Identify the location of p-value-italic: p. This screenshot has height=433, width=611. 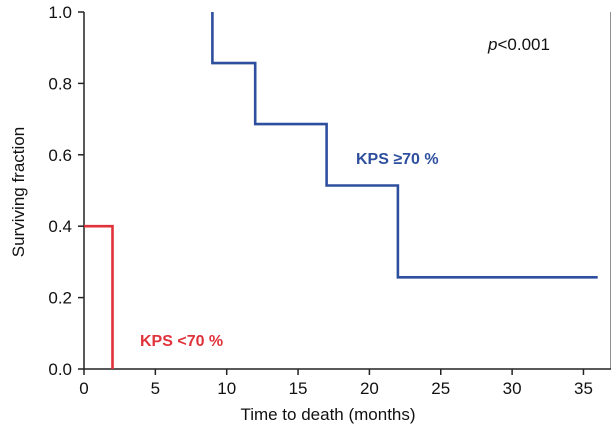
(492, 44).